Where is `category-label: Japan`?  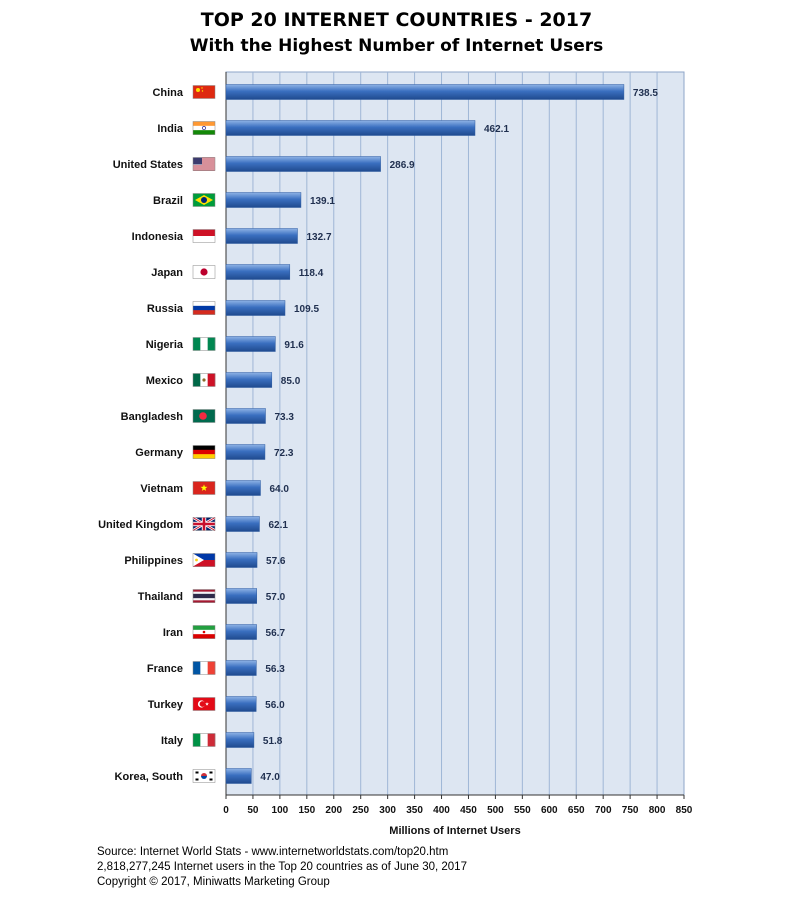 category-label: Japan is located at coordinates (167, 273).